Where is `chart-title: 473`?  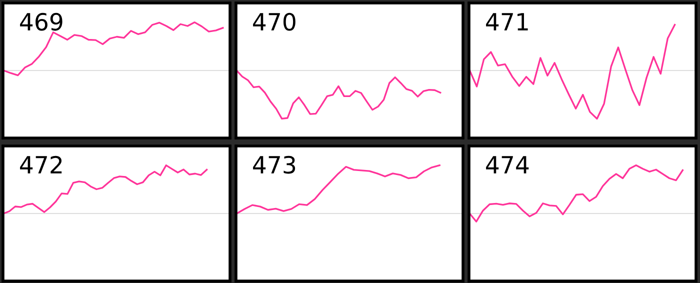
chart-title: 473 is located at coordinates (274, 165).